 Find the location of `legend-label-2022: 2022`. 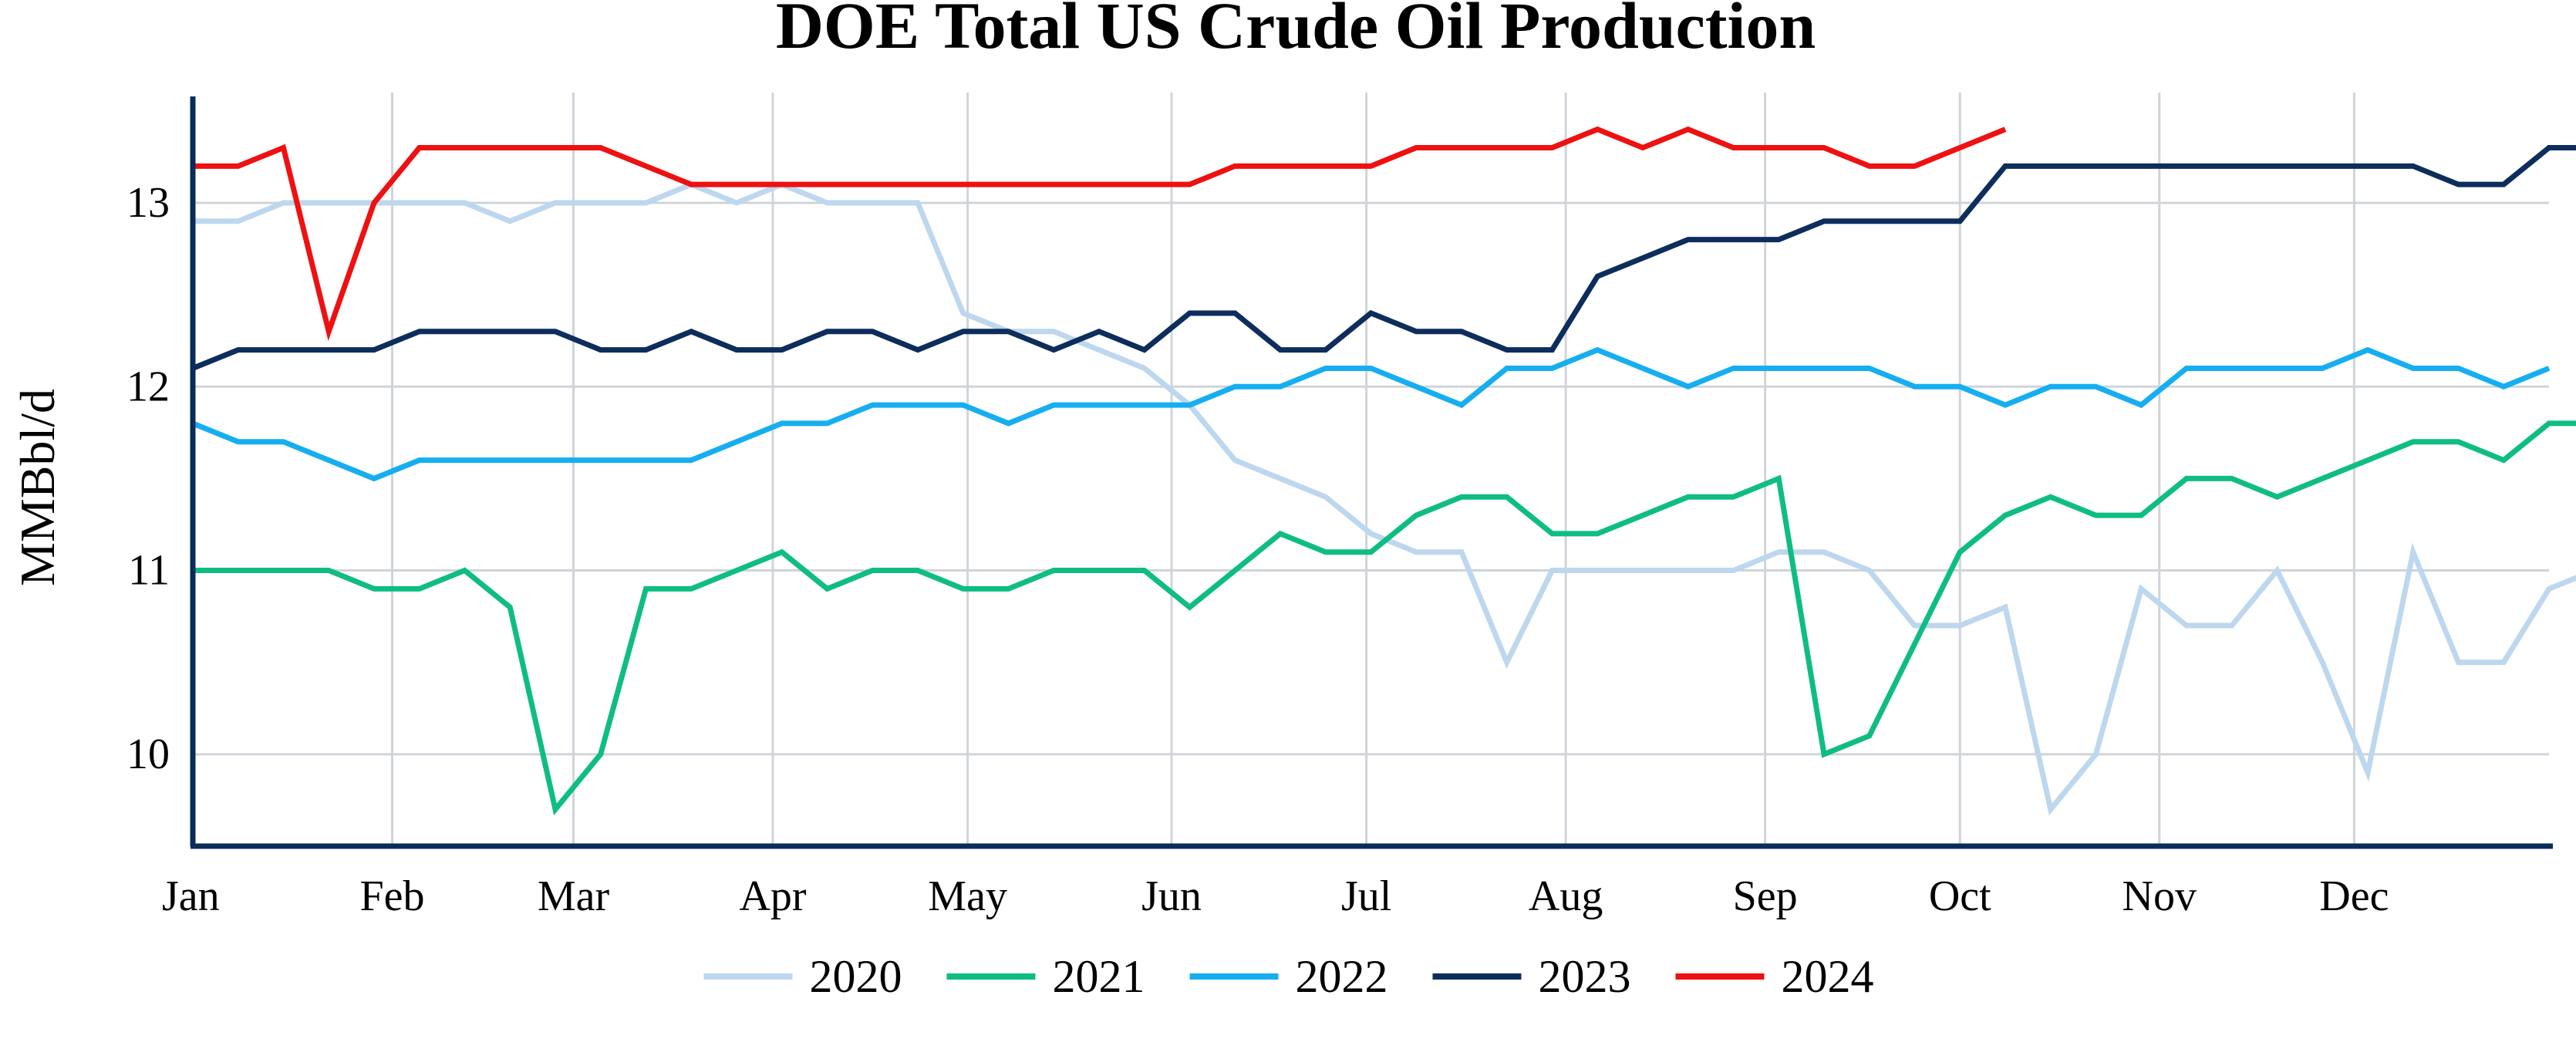

legend-label-2022: 2022 is located at coordinates (1342, 976).